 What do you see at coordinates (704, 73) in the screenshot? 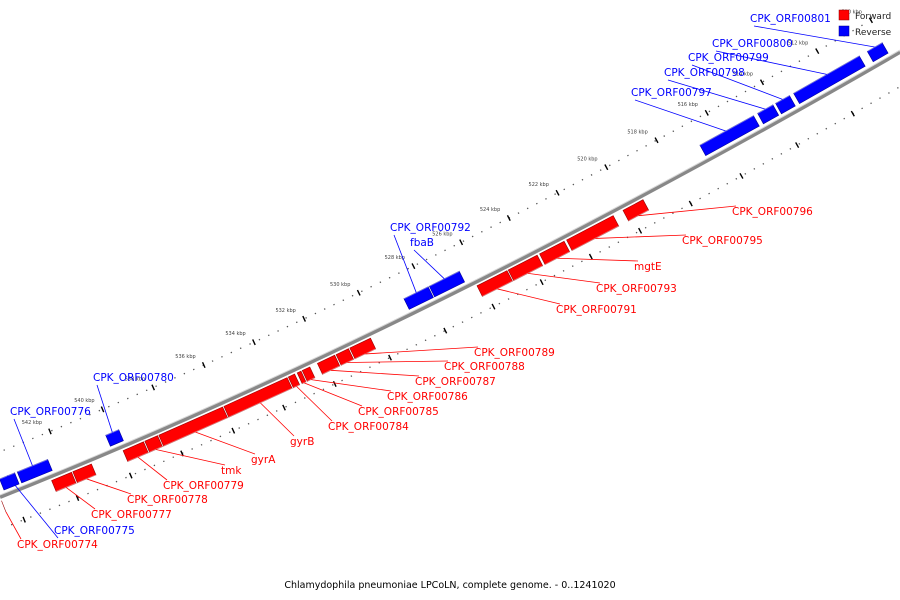
I see `gene-label: CPK_ORF00798` at bounding box center [704, 73].